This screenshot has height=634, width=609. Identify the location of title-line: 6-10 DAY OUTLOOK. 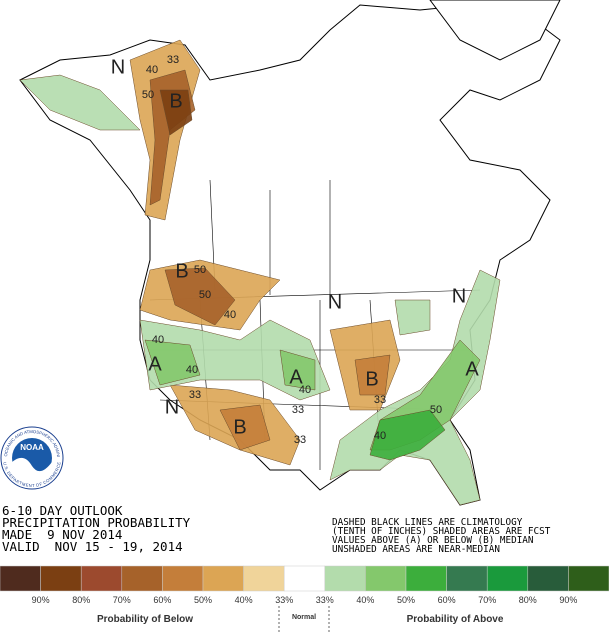
(62, 510).